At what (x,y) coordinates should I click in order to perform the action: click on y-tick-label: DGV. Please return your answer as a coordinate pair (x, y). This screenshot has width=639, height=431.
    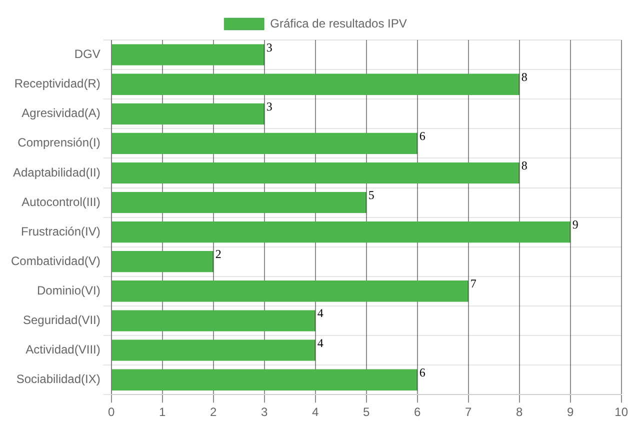
    Looking at the image, I should click on (87, 54).